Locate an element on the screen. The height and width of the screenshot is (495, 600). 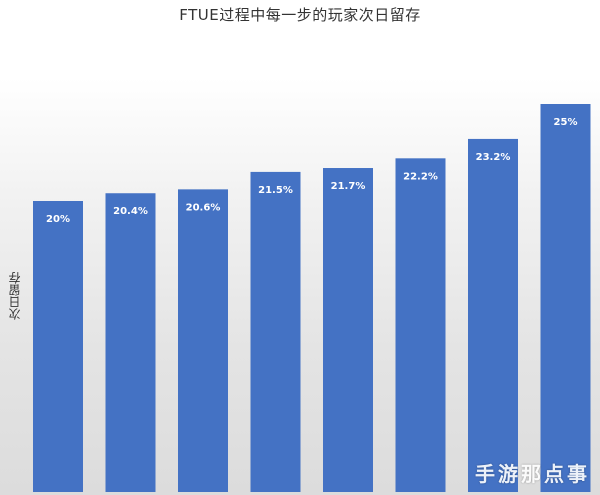
data-label-5: 21.7% is located at coordinates (348, 186).